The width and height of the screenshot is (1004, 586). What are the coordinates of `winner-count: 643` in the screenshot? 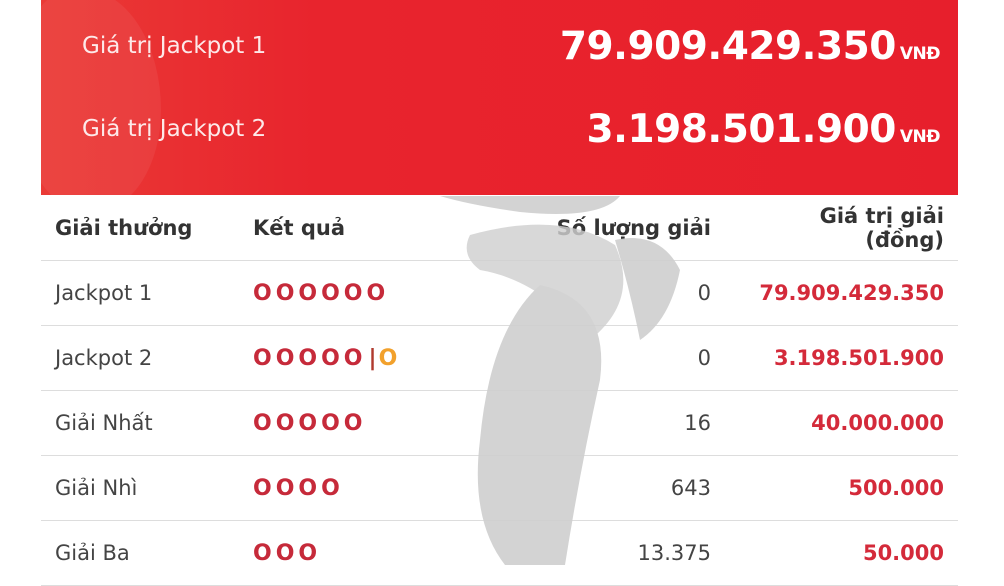 It's located at (606, 488).